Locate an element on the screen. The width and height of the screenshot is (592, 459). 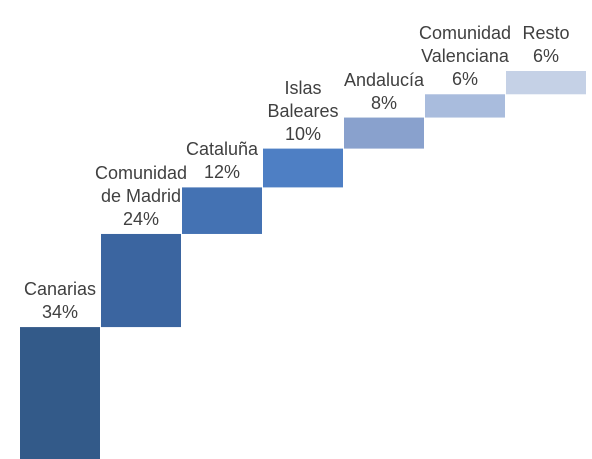
data-label: Comunidad Valenciana 6% is located at coordinates (465, 56).